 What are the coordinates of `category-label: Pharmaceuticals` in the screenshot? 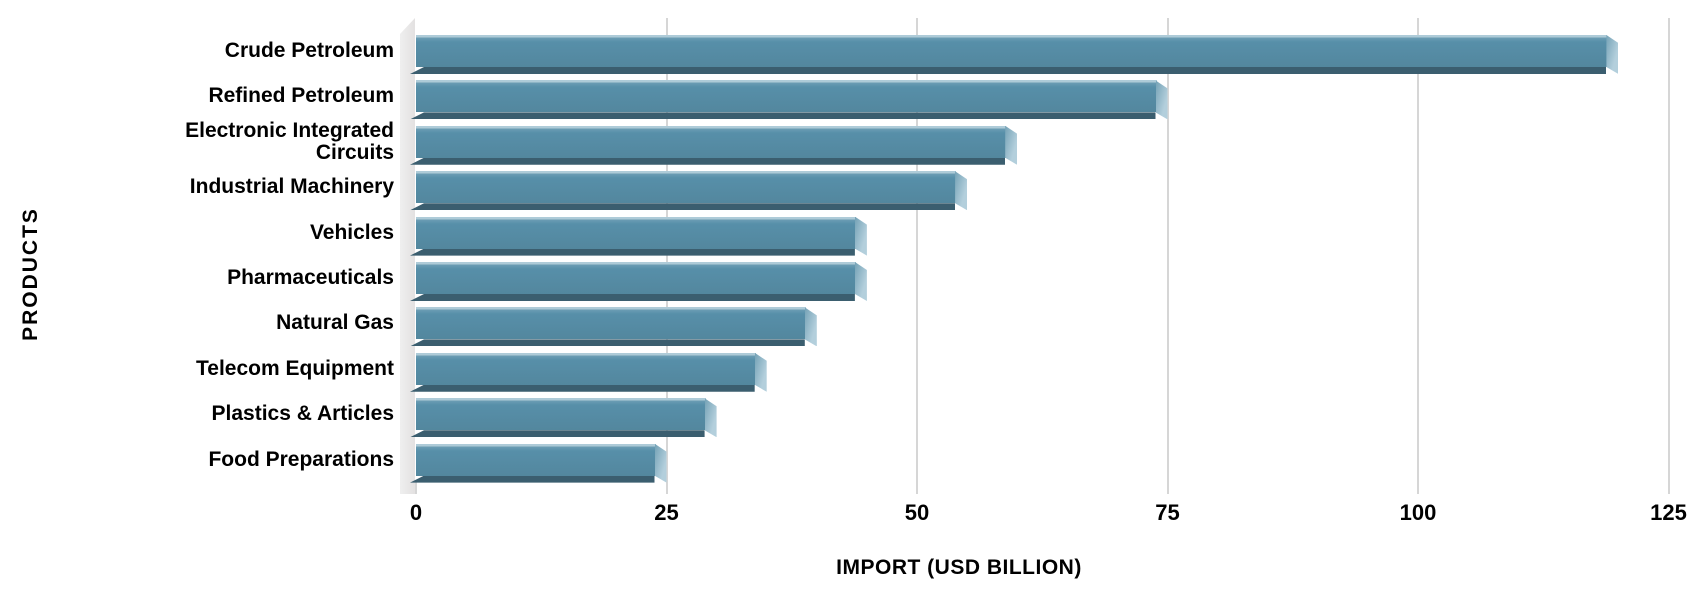 It's located at (310, 277).